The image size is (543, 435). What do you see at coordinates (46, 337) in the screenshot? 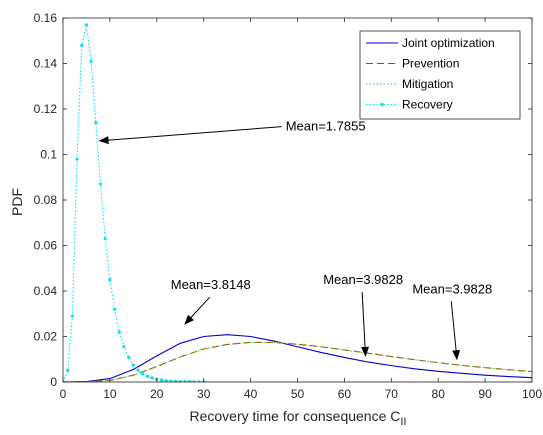
I see `y-tick-label-1: 0.02` at bounding box center [46, 337].